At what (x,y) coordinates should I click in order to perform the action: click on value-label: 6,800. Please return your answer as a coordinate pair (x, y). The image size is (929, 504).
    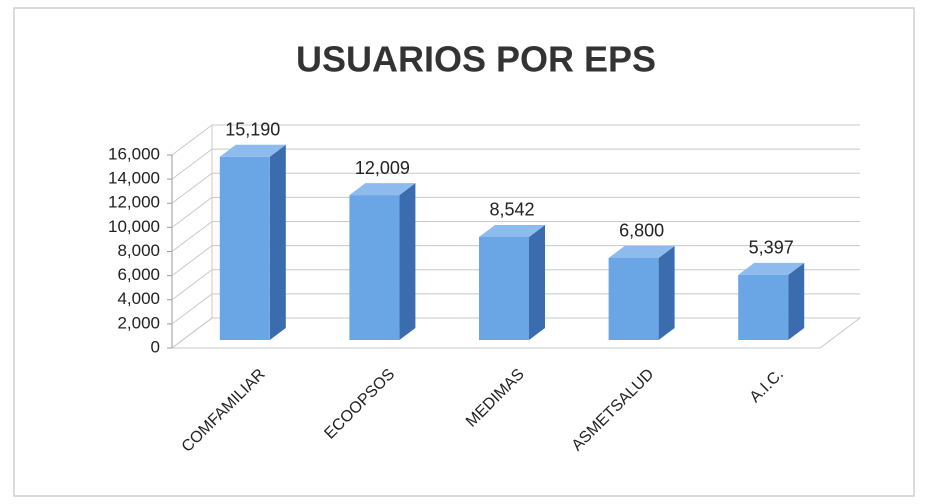
    Looking at the image, I should click on (641, 231).